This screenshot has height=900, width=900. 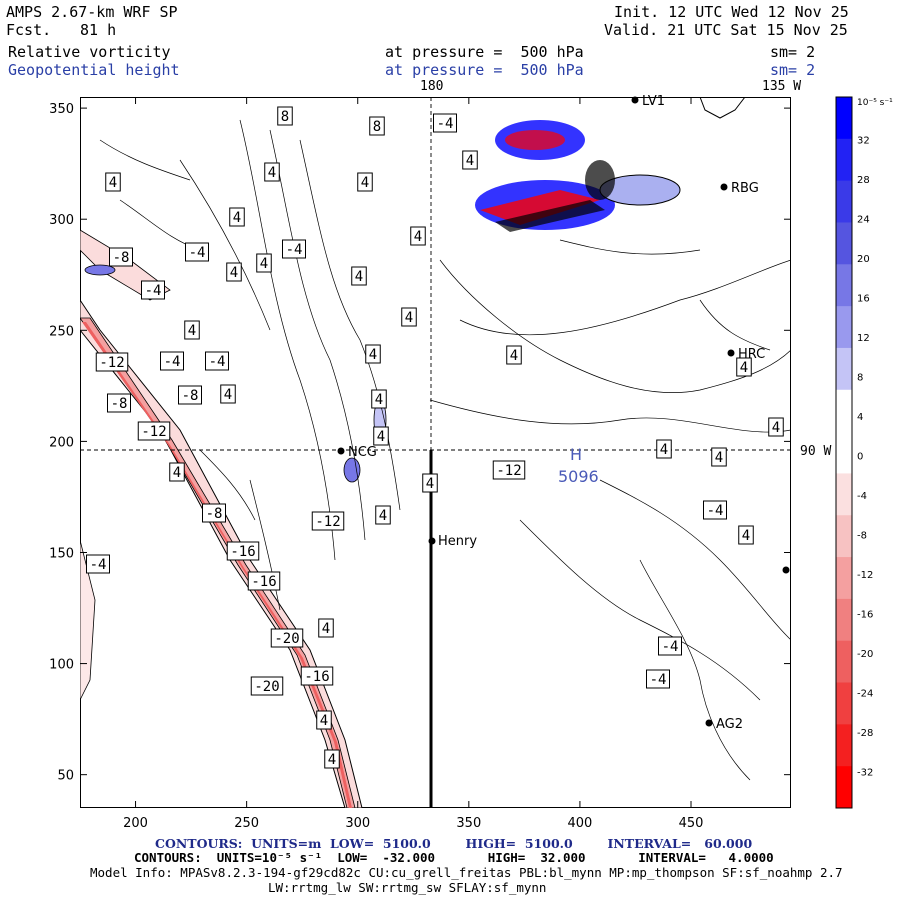 What do you see at coordinates (860, 378) in the screenshot?
I see `colorbar-tick-label: 8` at bounding box center [860, 378].